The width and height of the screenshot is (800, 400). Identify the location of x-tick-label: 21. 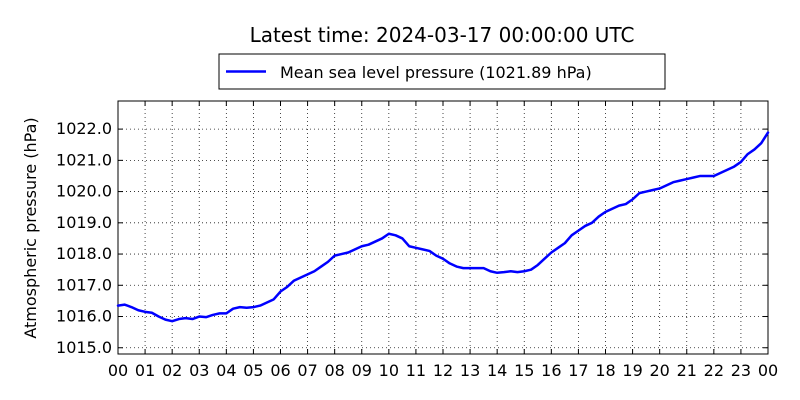
(687, 370).